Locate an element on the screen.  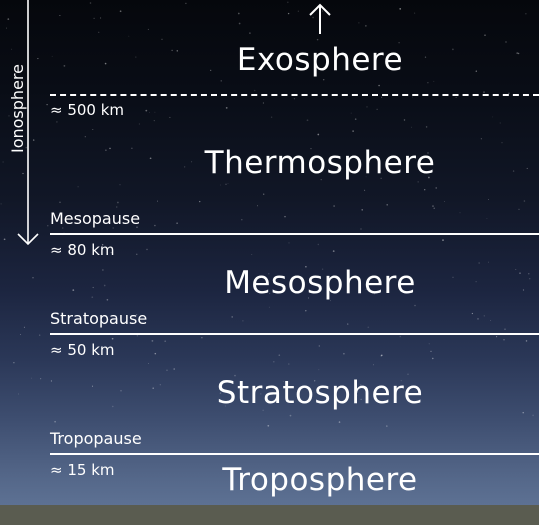
boundary-mesopause-label: Mesopause is located at coordinates (95, 218).